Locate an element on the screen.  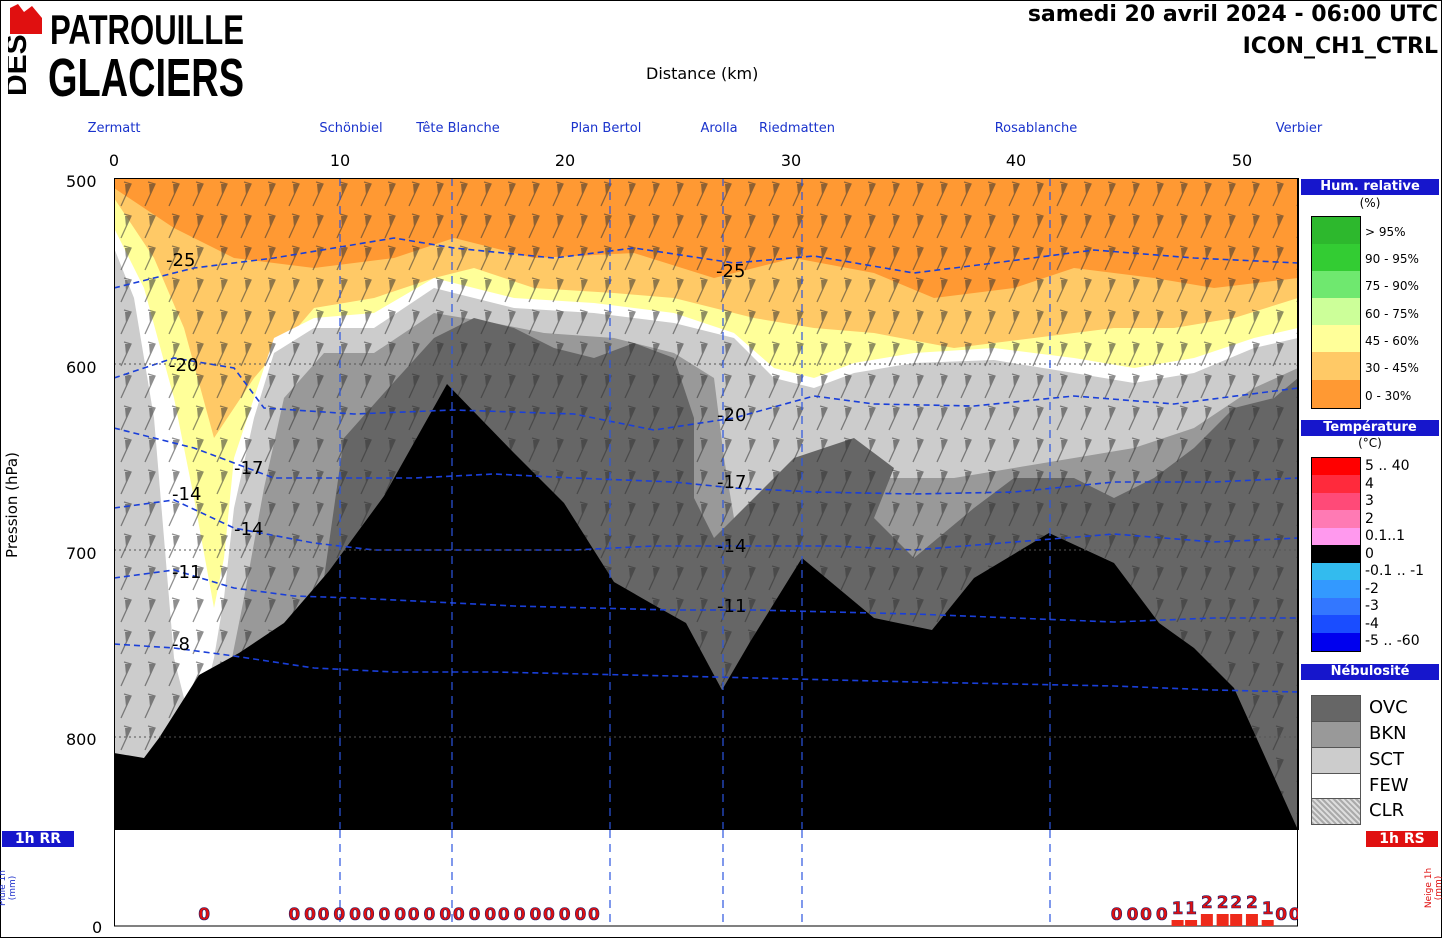
humidity-legend-swatches is located at coordinates (1336, 312).